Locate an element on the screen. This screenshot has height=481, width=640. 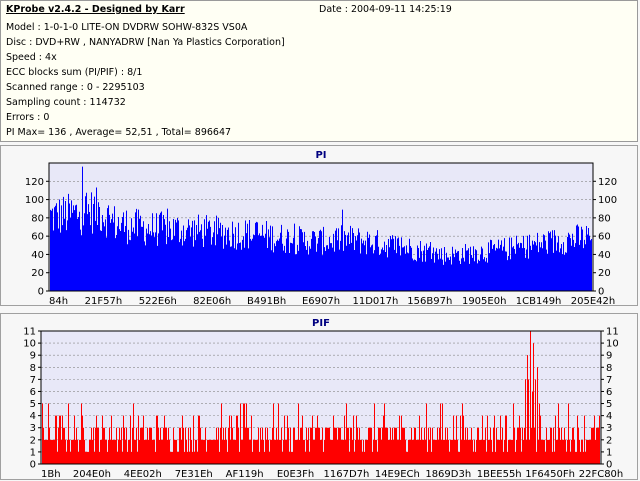
pi-ytick-label-left: 80 is located at coordinates (37, 218).